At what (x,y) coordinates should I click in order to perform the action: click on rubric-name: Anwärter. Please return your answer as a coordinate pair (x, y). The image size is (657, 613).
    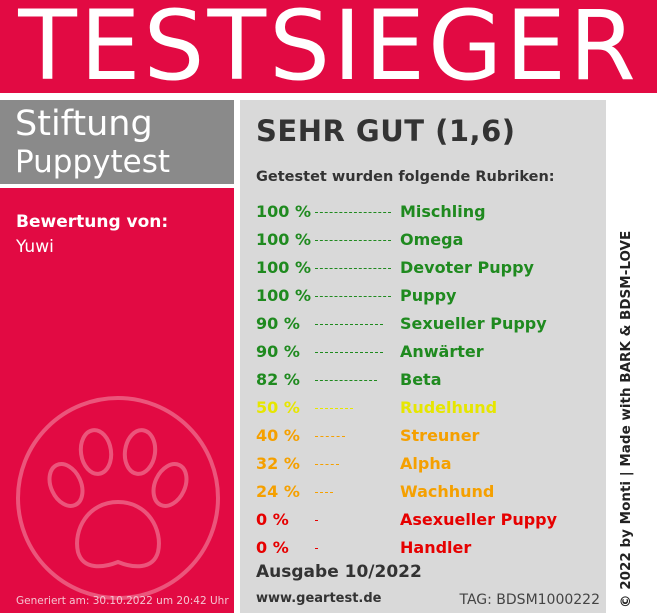
    Looking at the image, I should click on (442, 351).